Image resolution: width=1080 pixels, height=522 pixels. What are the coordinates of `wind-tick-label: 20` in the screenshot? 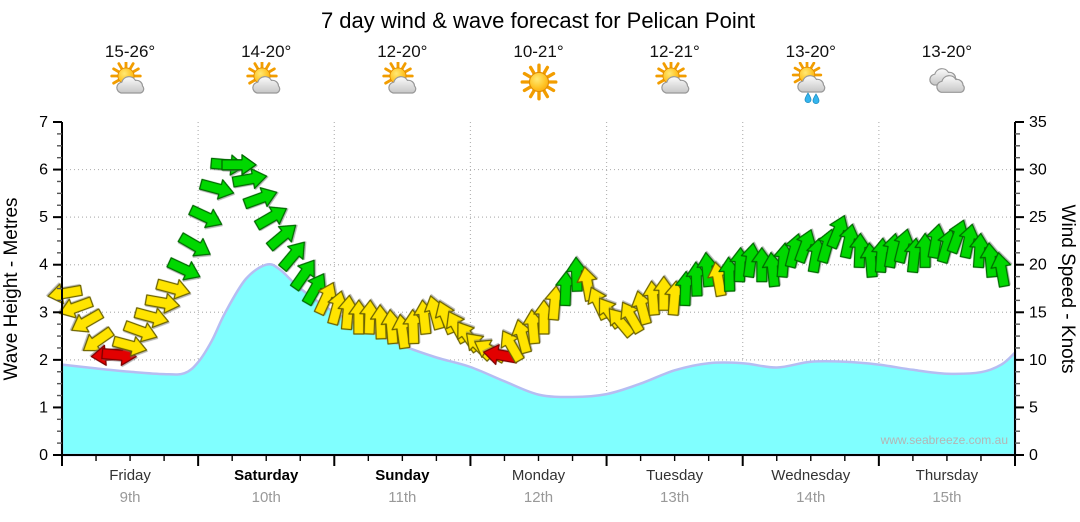 It's located at (1038, 265).